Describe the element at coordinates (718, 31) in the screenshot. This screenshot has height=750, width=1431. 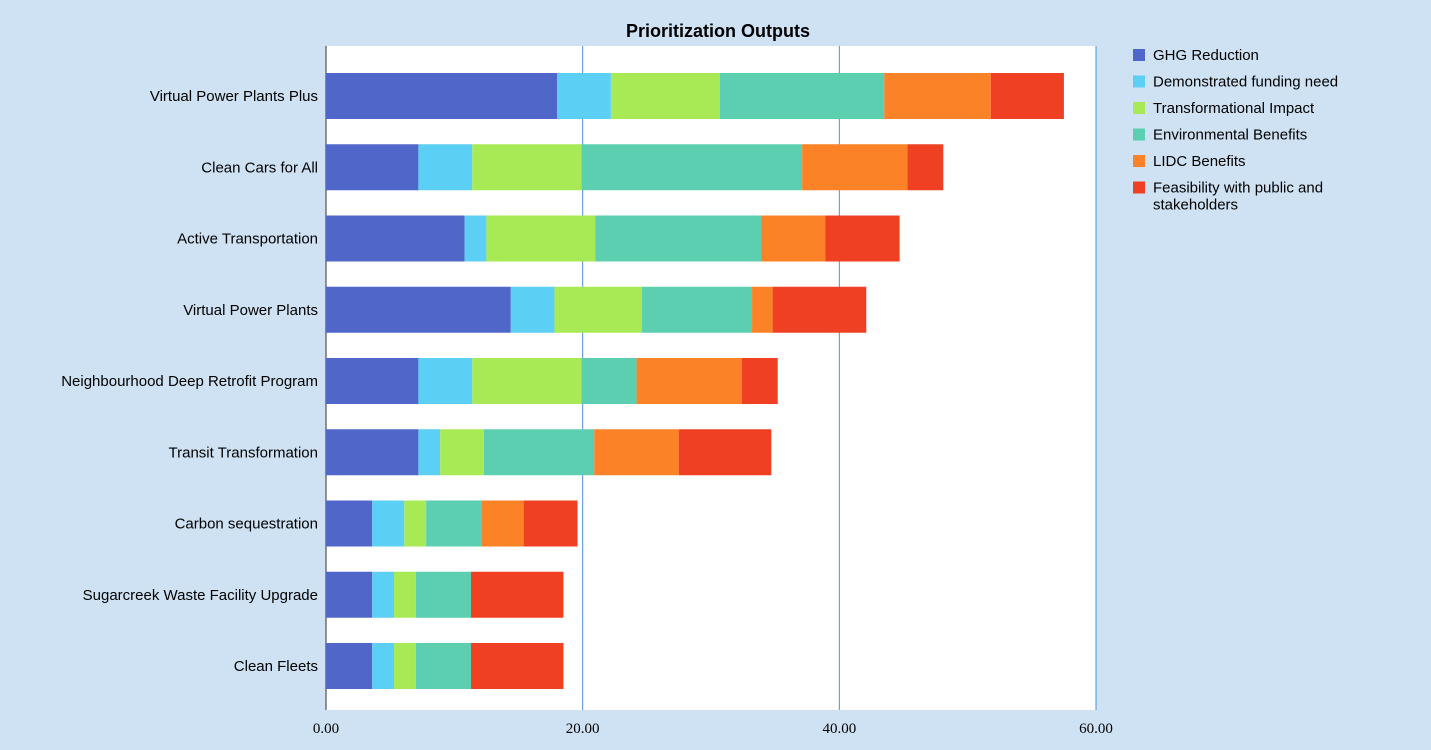
I see `chart-title: Prioritization Outputs` at that location.